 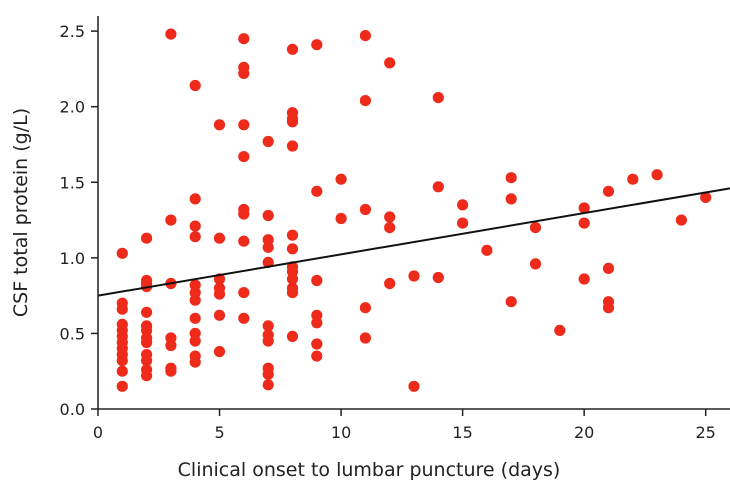 I want to click on y-tick-label: 2.0, so click(x=72, y=107).